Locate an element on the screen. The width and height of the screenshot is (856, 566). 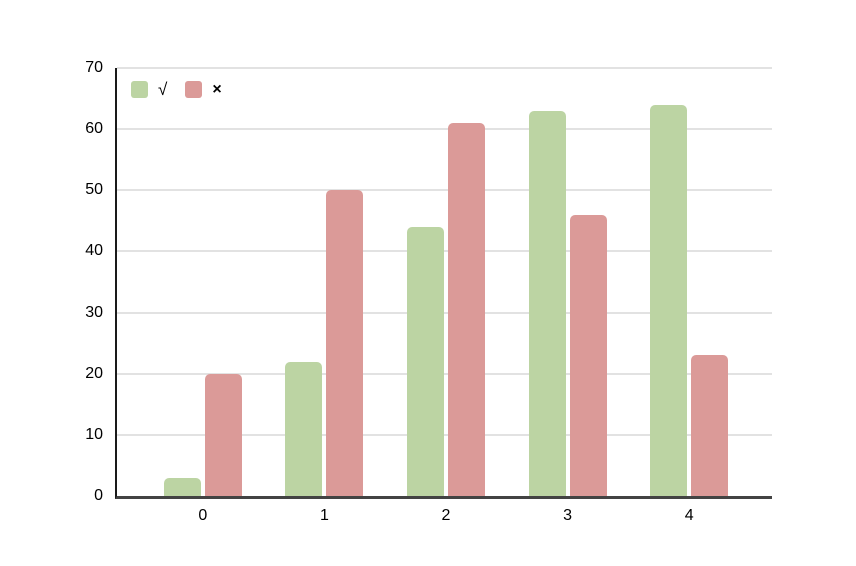
bar-series1-cat3 is located at coordinates (547, 303).